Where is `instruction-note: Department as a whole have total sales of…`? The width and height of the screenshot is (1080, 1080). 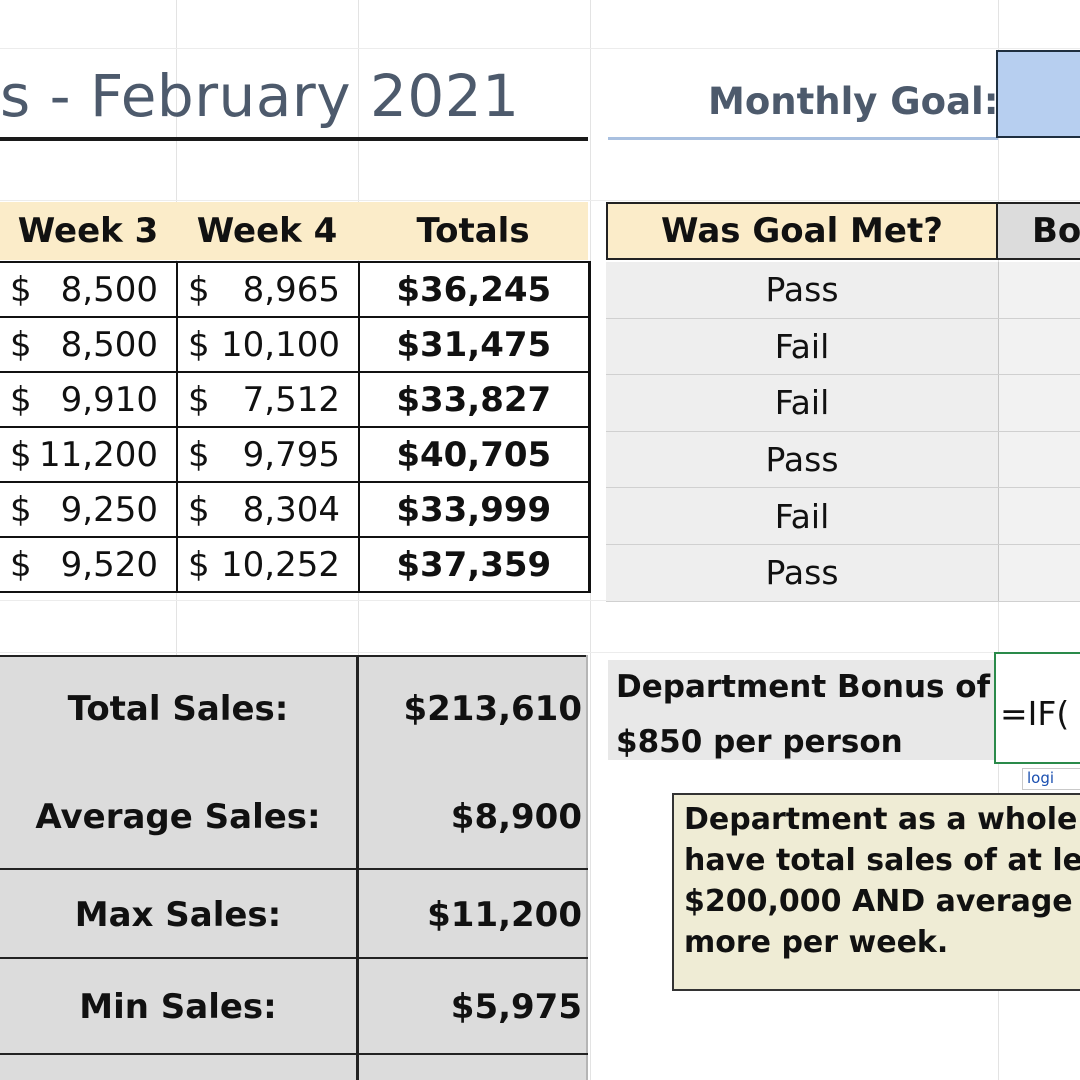 instruction-note: Department as a whole have total sales of… is located at coordinates (876, 892).